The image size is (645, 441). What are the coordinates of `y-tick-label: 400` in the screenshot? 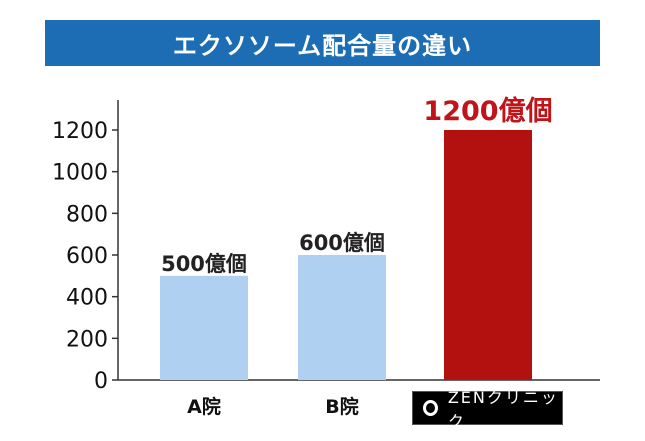 It's located at (87, 298).